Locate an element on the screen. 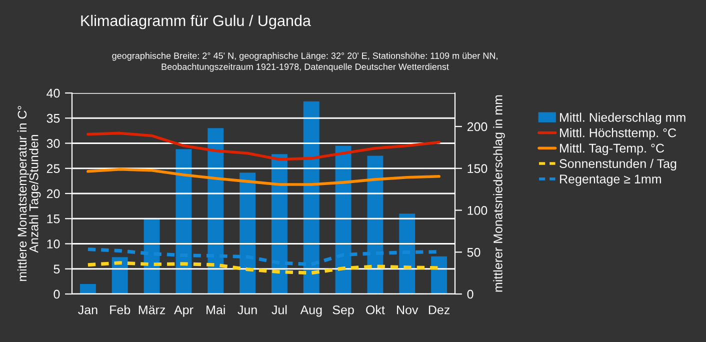 The image size is (706, 342). x-tick-label: Okt is located at coordinates (375, 309).